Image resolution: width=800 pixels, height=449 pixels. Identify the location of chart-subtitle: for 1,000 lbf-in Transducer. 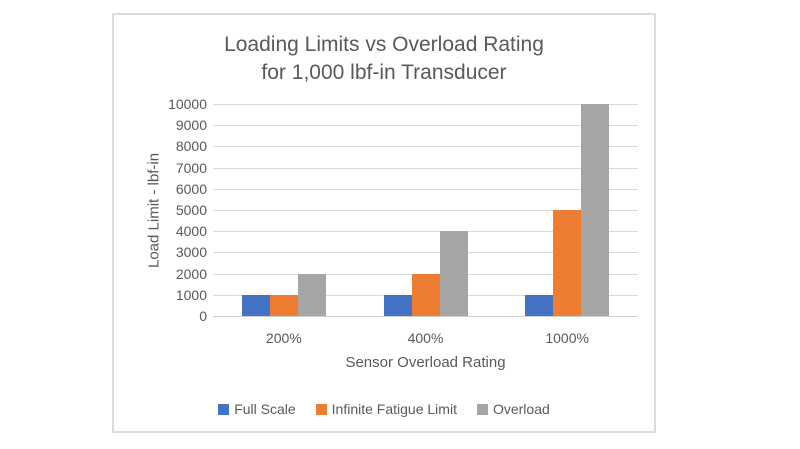
(384, 72).